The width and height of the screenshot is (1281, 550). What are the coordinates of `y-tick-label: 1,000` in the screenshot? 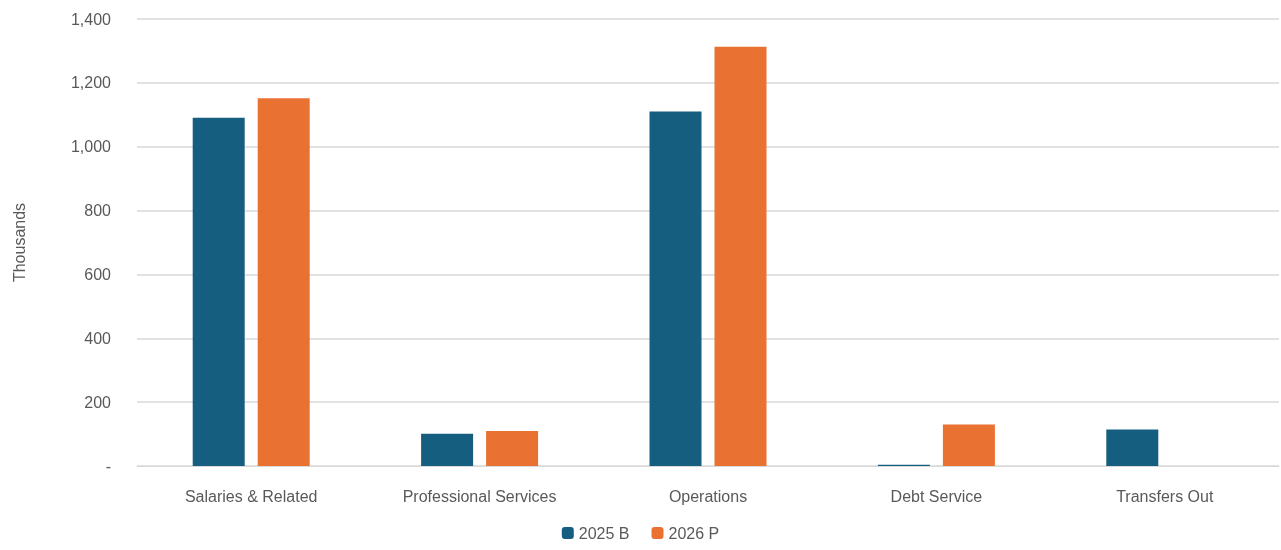 It's located at (91, 147).